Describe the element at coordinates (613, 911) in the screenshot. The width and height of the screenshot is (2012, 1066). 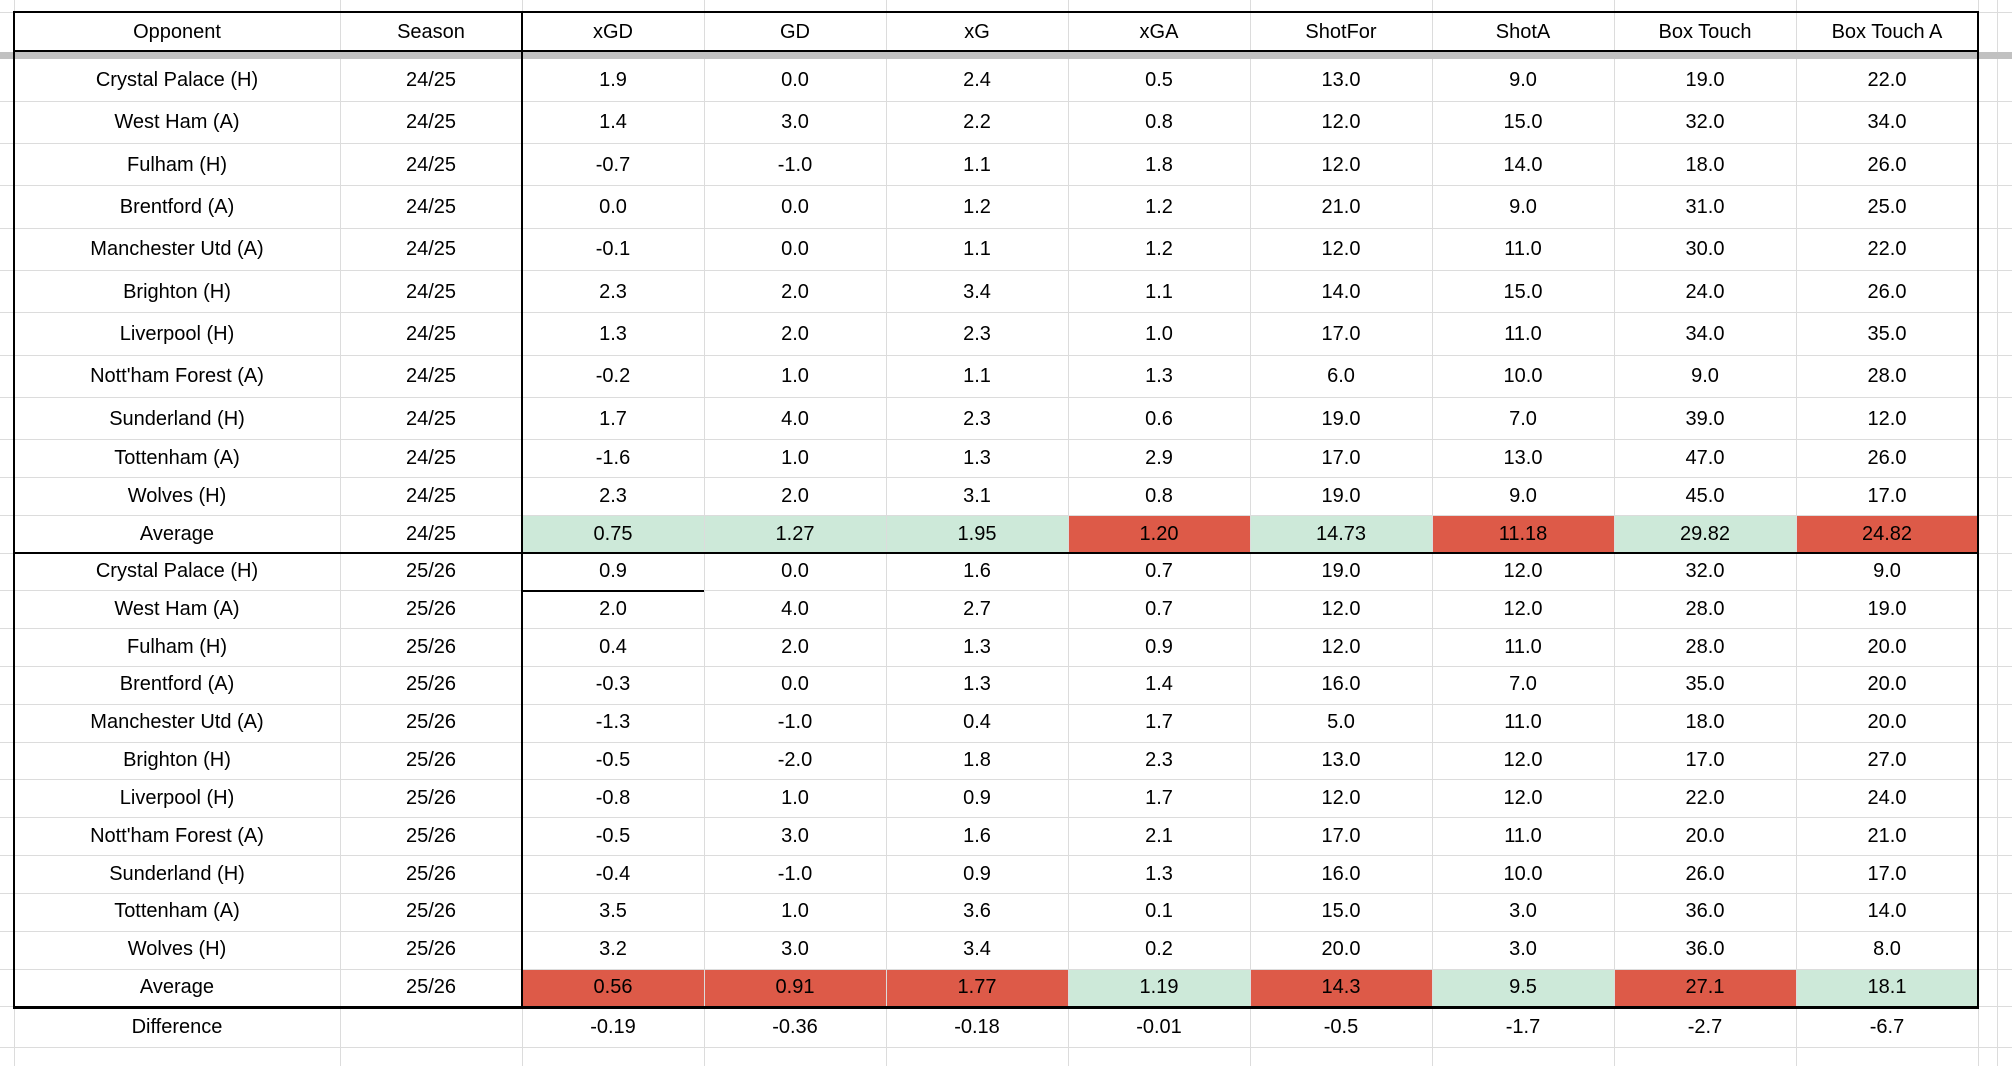
I see `cell-value: 3.5` at that location.